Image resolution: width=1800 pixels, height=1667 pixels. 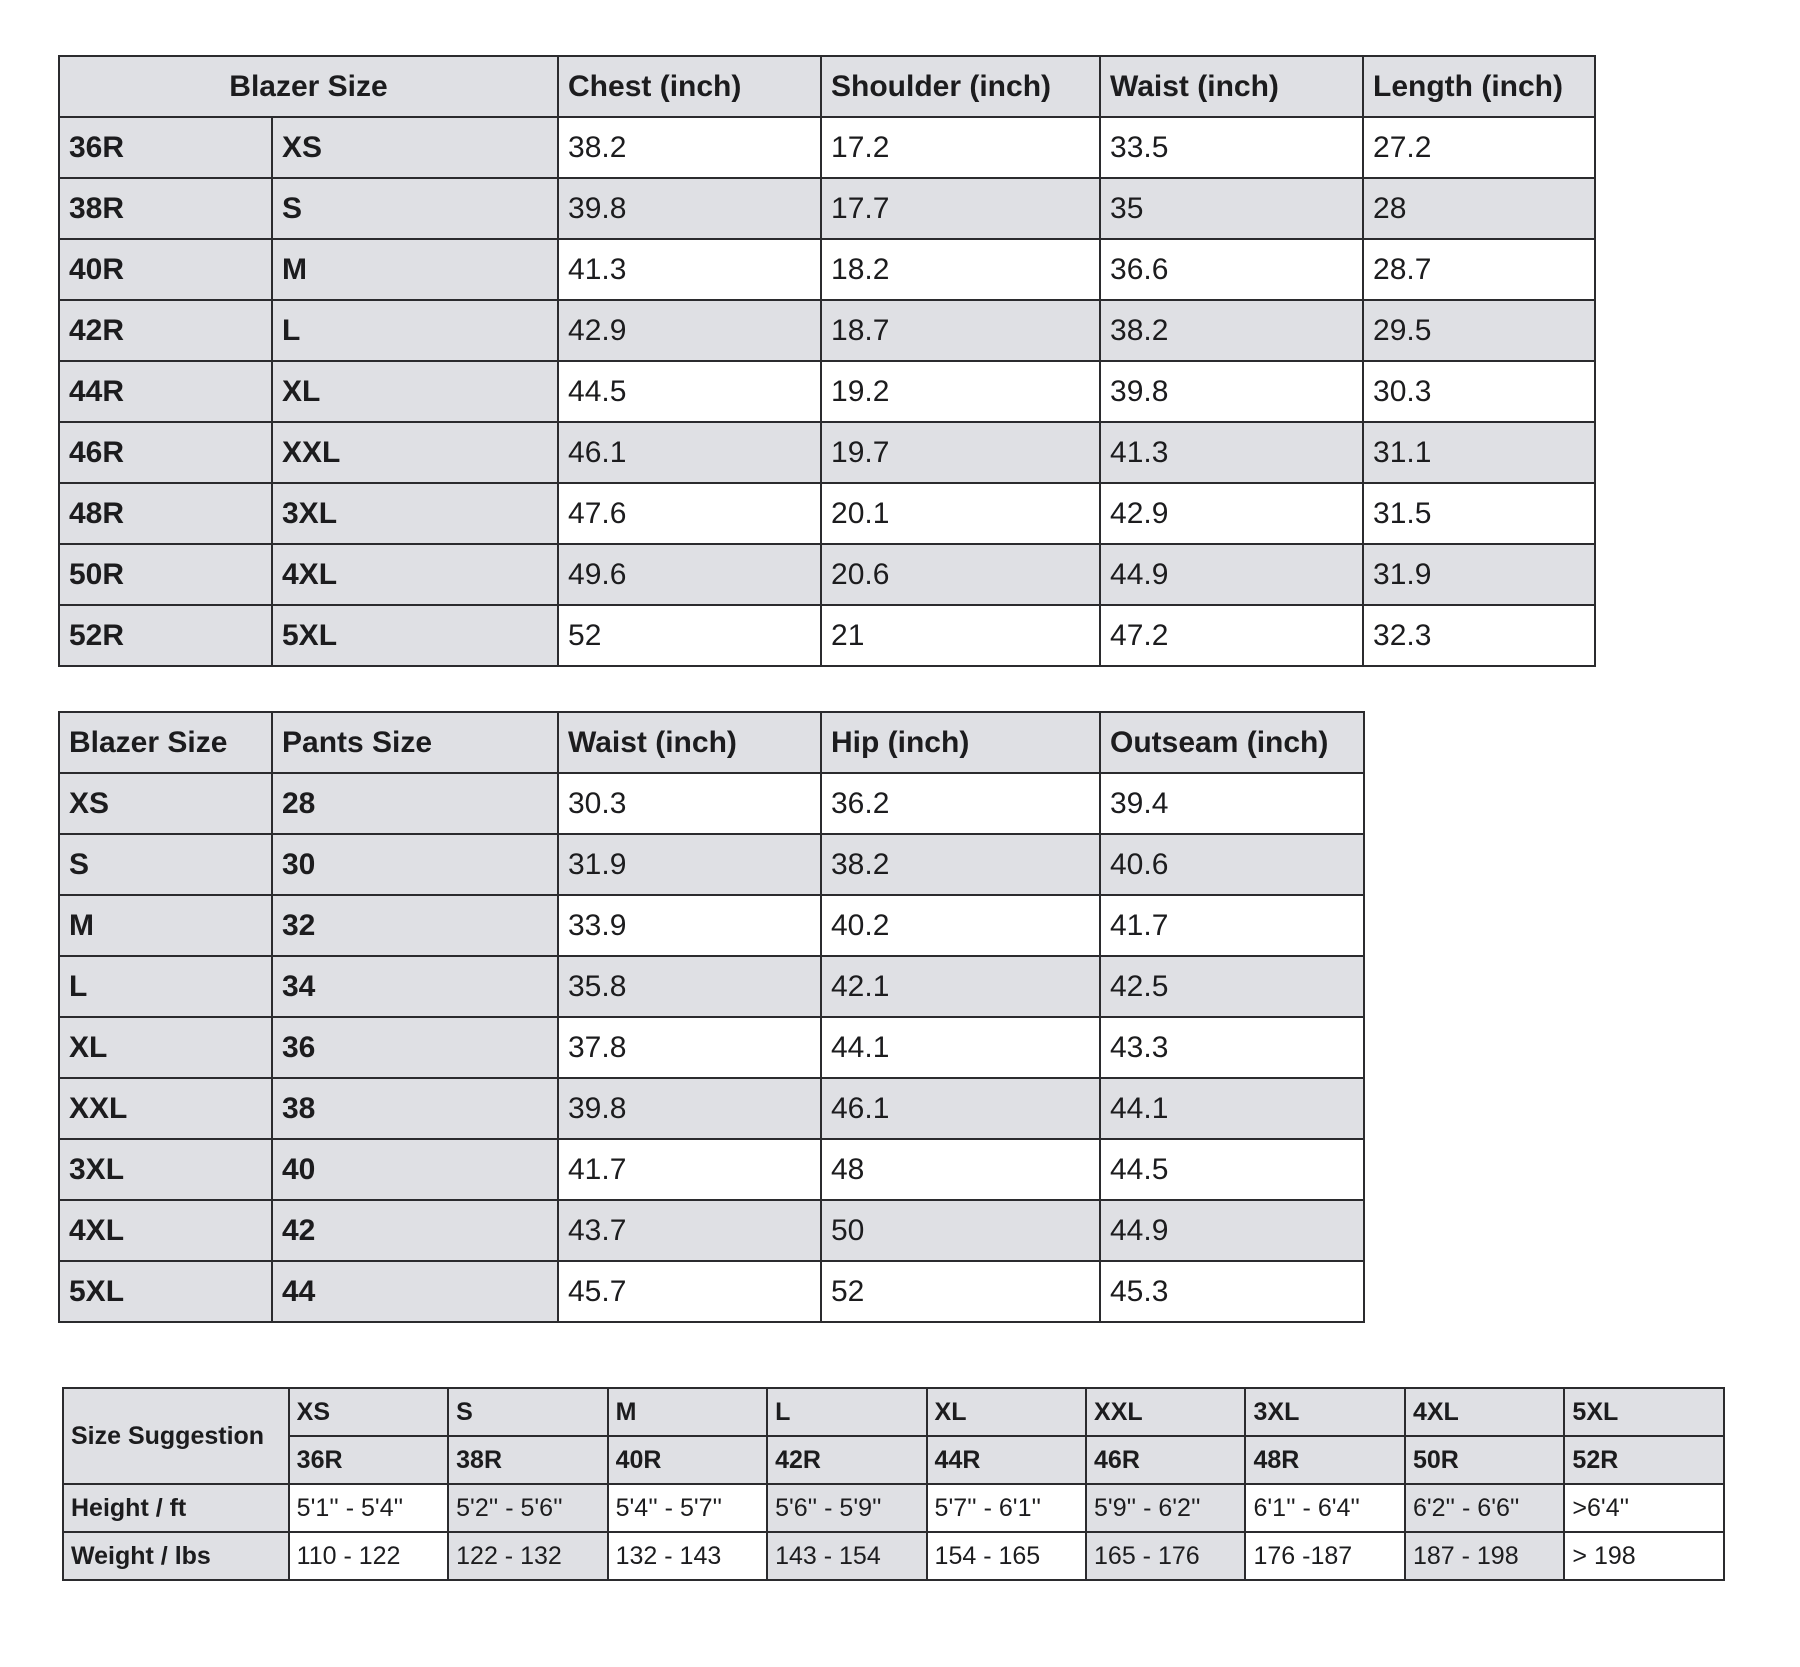 I want to click on suggestion-cell: 154 - 165, so click(x=1006, y=1556).